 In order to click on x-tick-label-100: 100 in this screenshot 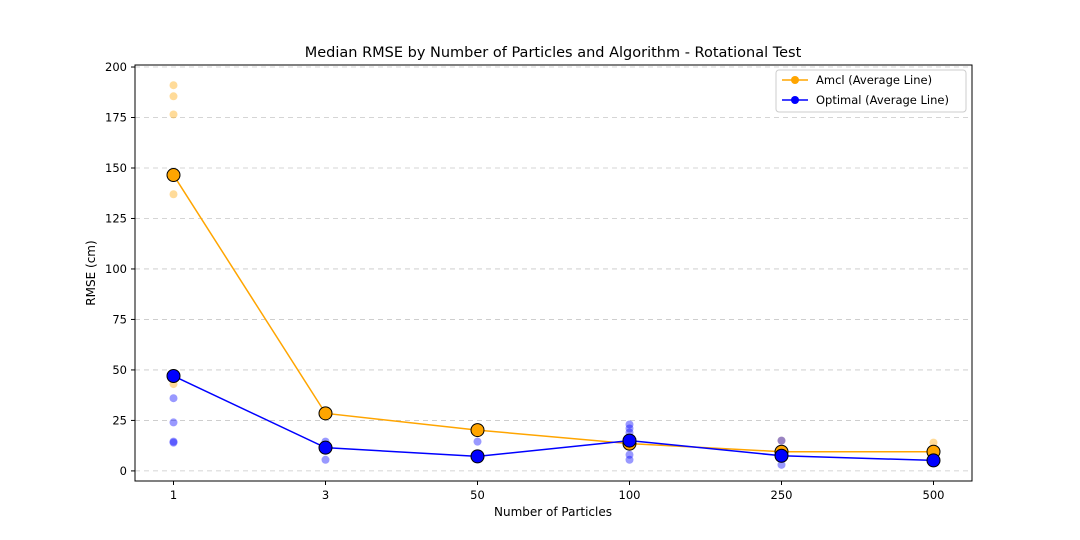, I will do `click(630, 495)`.